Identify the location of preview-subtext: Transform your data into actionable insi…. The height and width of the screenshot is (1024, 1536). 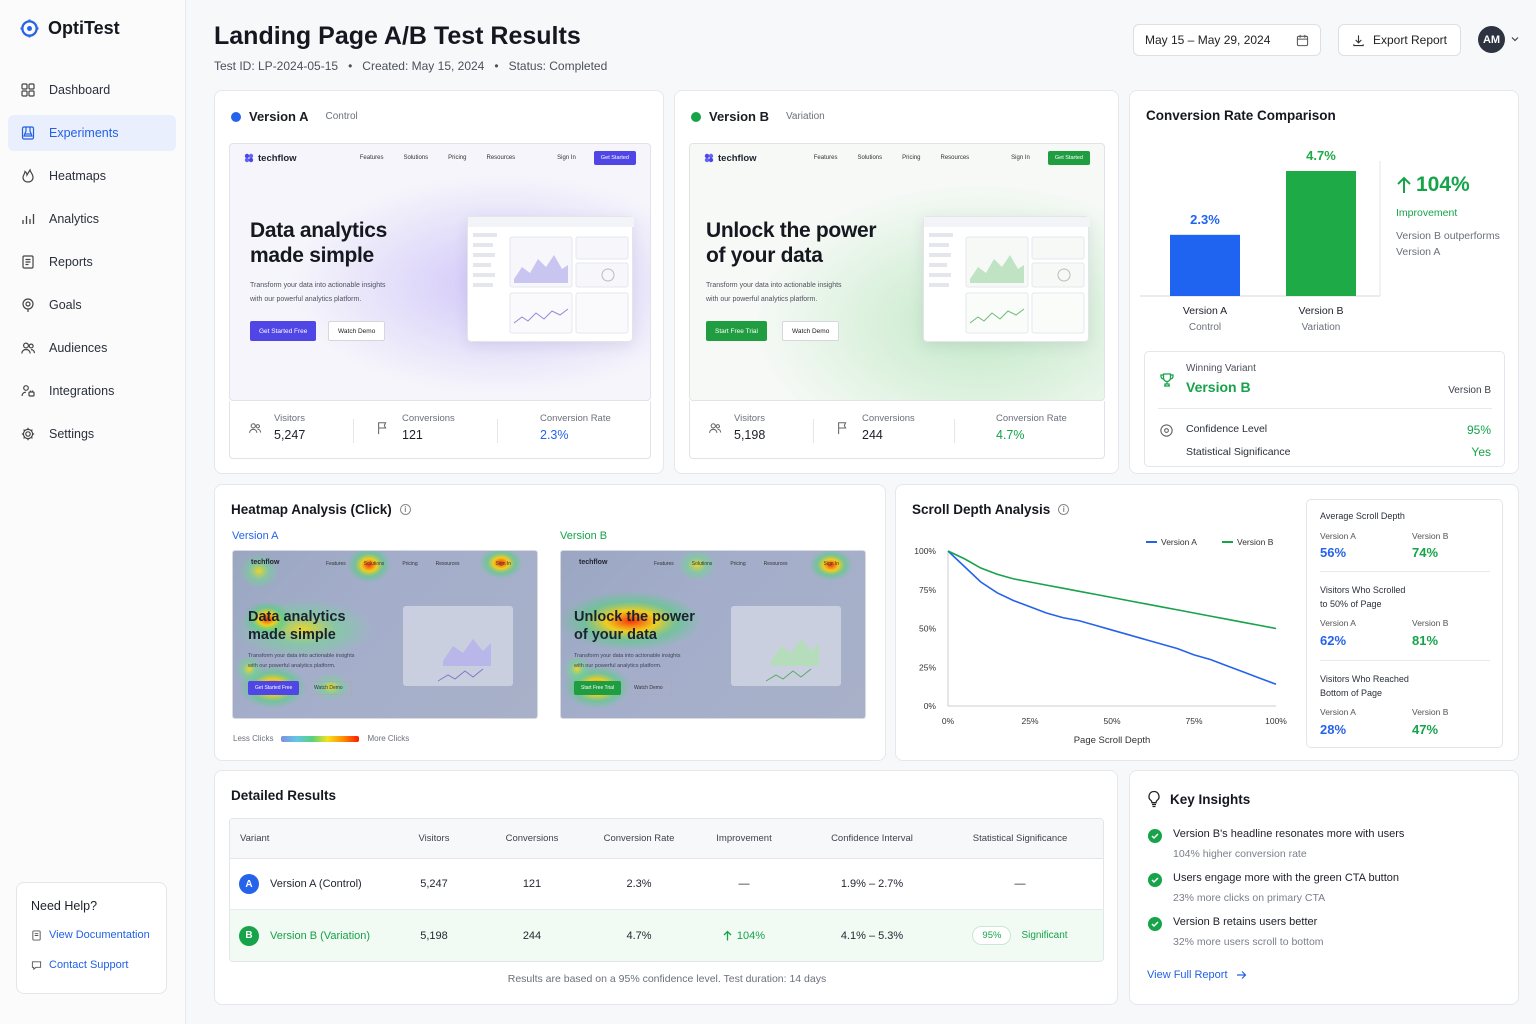
(340, 292).